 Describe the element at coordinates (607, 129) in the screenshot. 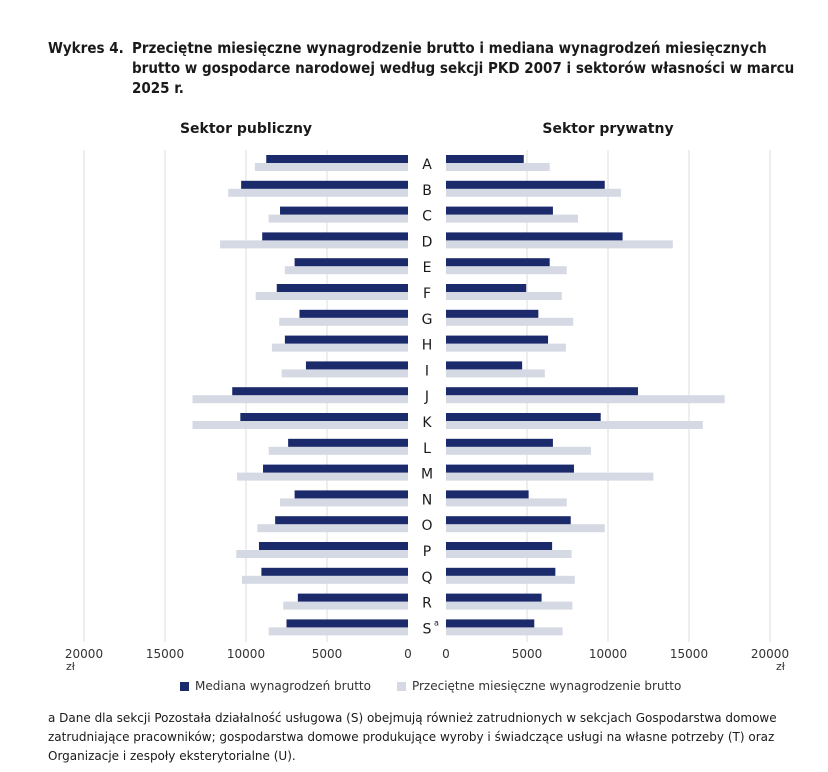

I see `panel-title-private: Sektor prywatny` at that location.